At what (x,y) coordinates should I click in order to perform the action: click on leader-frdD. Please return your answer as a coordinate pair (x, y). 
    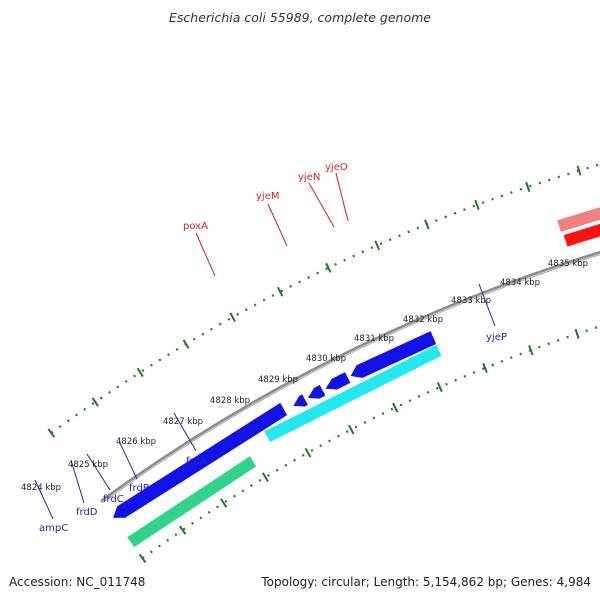
    Looking at the image, I should click on (77, 481).